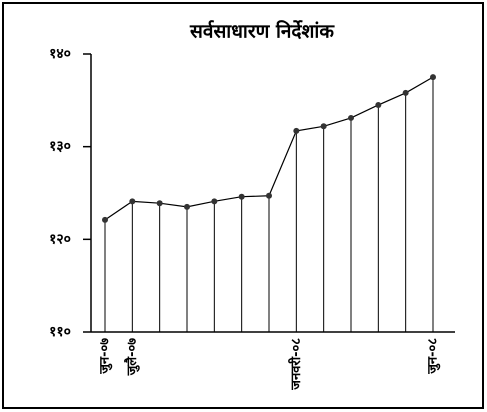  Describe the element at coordinates (296, 364) in the screenshot. I see `x-tick-label: जनवरी-०८` at that location.